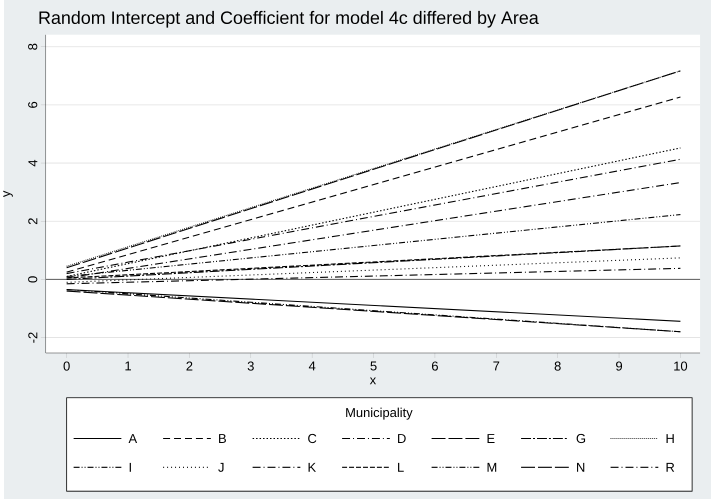 Image resolution: width=711 pixels, height=499 pixels. What do you see at coordinates (557, 366) in the screenshot?
I see `x-tick-label: 8` at bounding box center [557, 366].